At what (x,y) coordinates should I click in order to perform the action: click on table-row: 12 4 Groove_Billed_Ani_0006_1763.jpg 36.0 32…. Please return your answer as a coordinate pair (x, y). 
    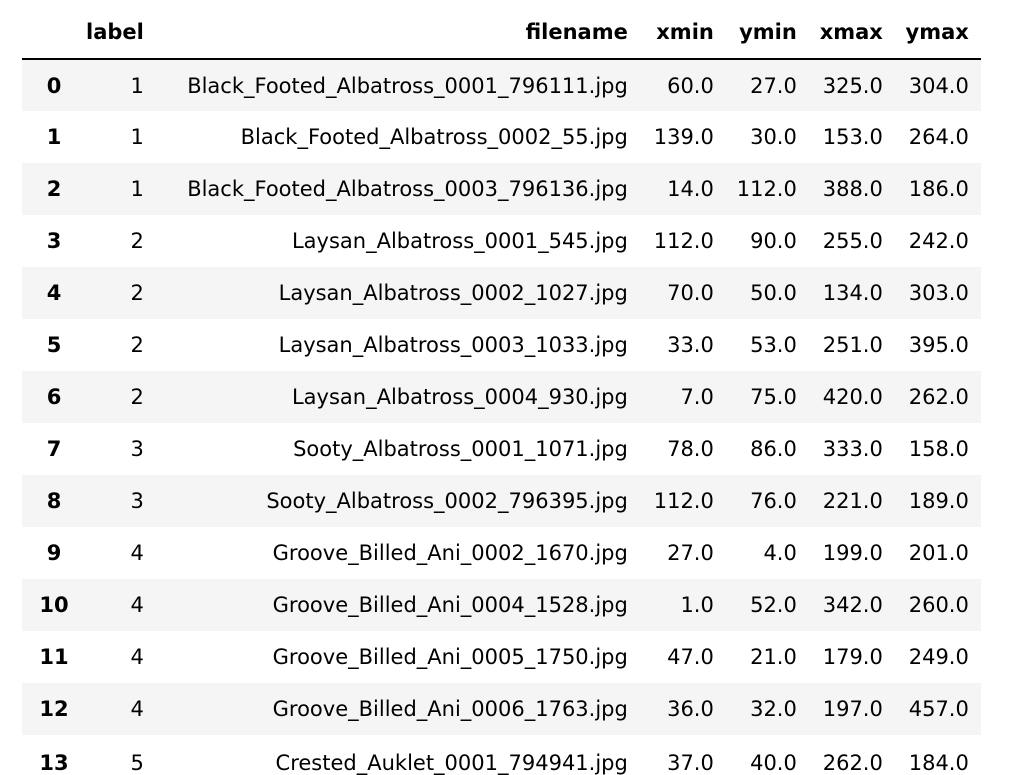
    Looking at the image, I should click on (501, 709).